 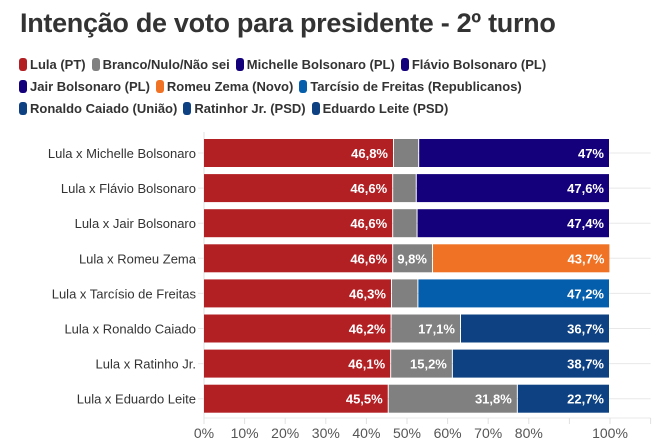 I want to click on legend-item: Jair Bolsonaro (PL), so click(x=84, y=87).